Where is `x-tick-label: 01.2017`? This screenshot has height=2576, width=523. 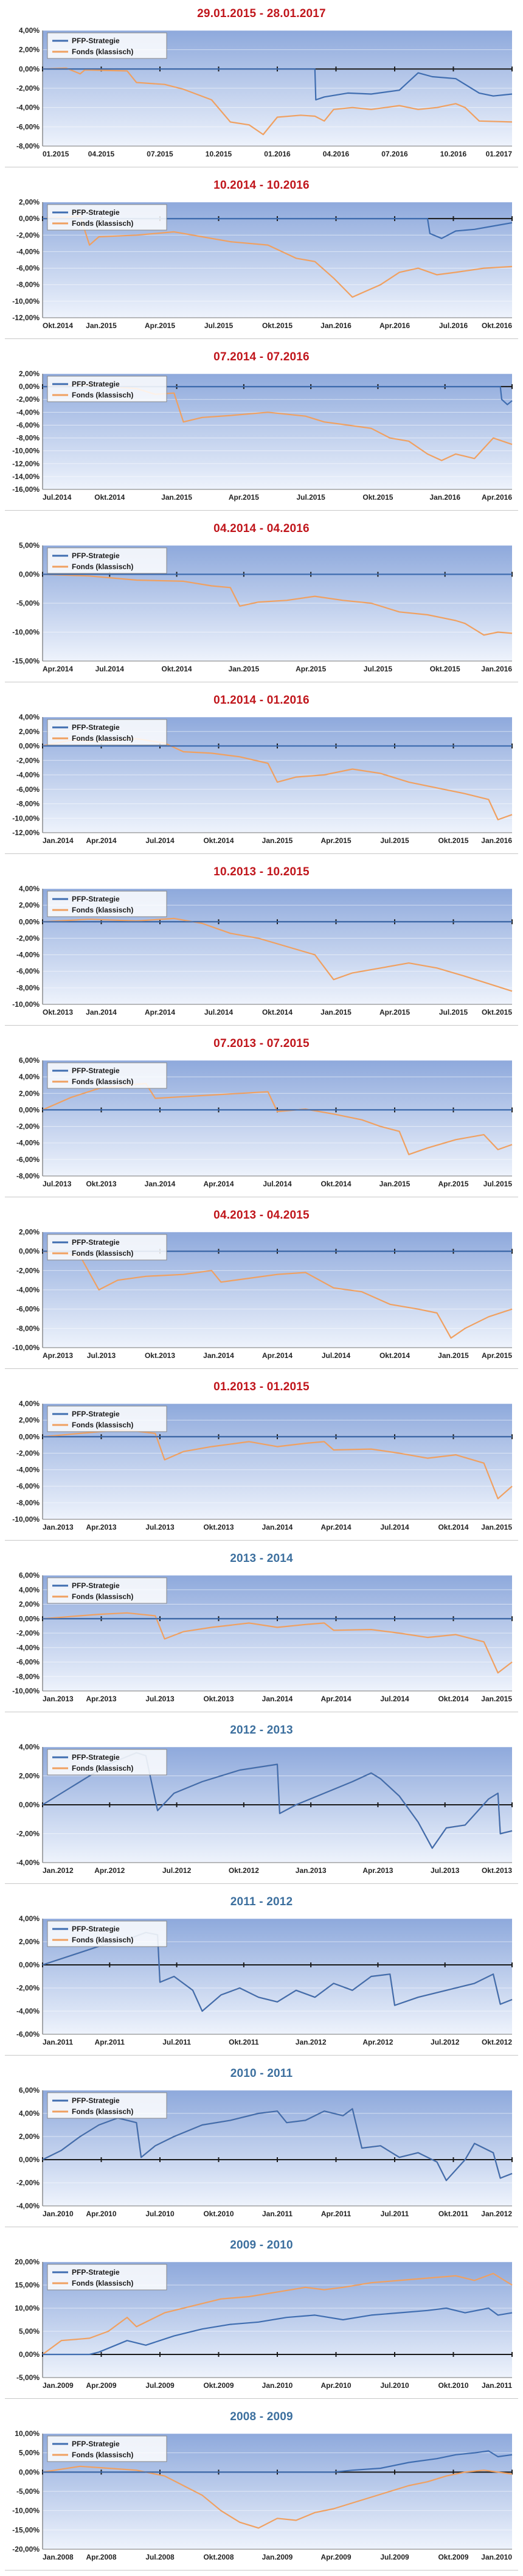
x-tick-label: 01.2017 is located at coordinates (500, 154).